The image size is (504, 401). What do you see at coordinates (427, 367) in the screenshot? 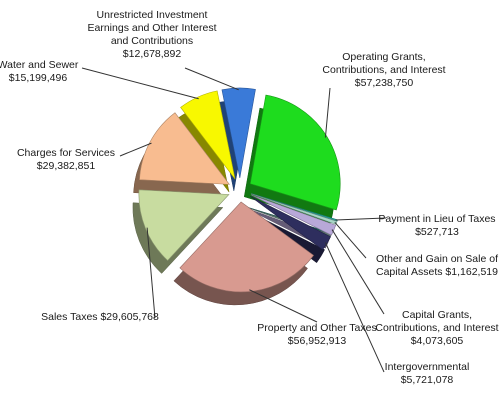
I see `slice-label-line: Intergovernmental` at bounding box center [427, 367].